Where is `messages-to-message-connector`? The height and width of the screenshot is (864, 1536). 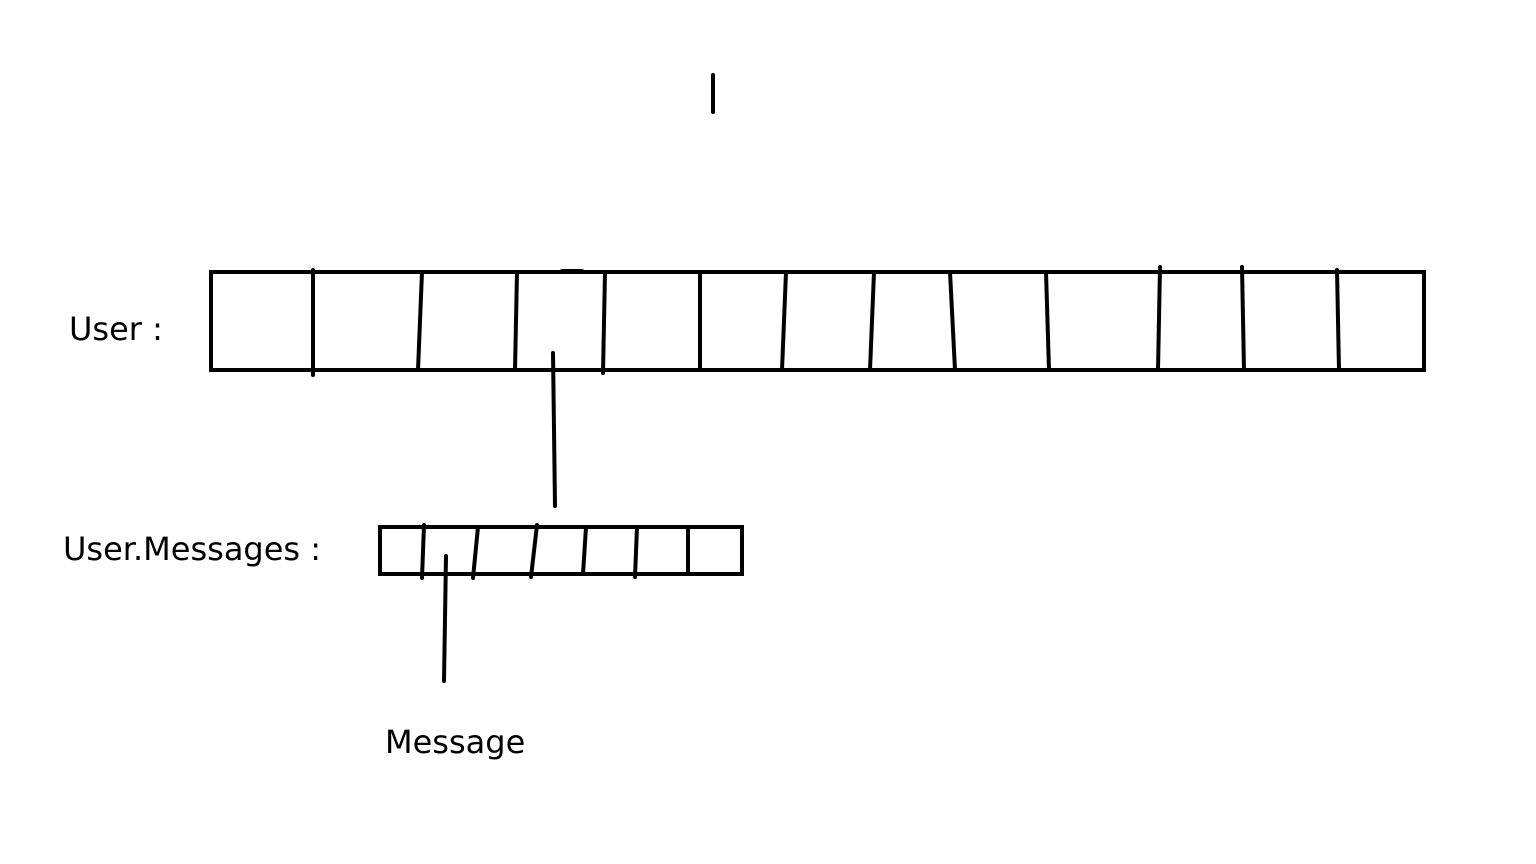
messages-to-message-connector is located at coordinates (445, 618).